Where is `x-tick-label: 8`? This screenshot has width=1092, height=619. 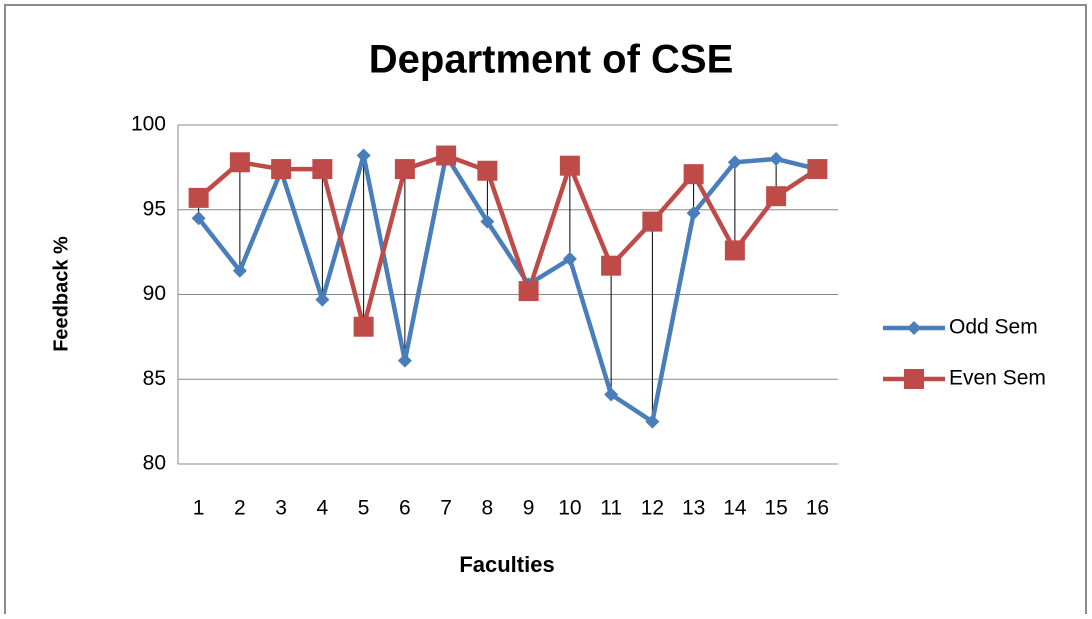
x-tick-label: 8 is located at coordinates (488, 508).